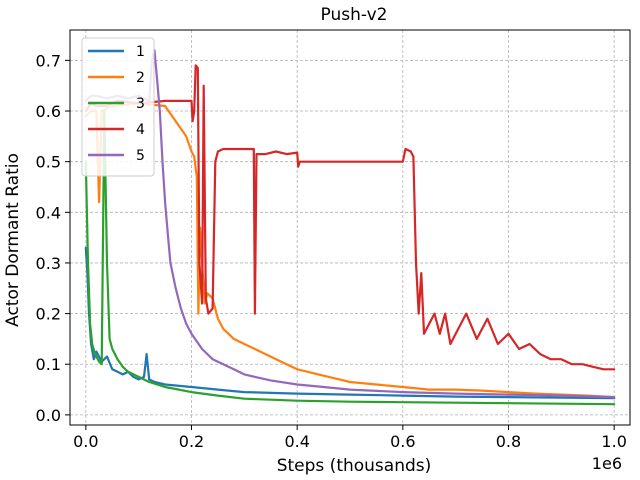 The image size is (640, 480). I want to click on legend-label-4: 4, so click(140, 130).